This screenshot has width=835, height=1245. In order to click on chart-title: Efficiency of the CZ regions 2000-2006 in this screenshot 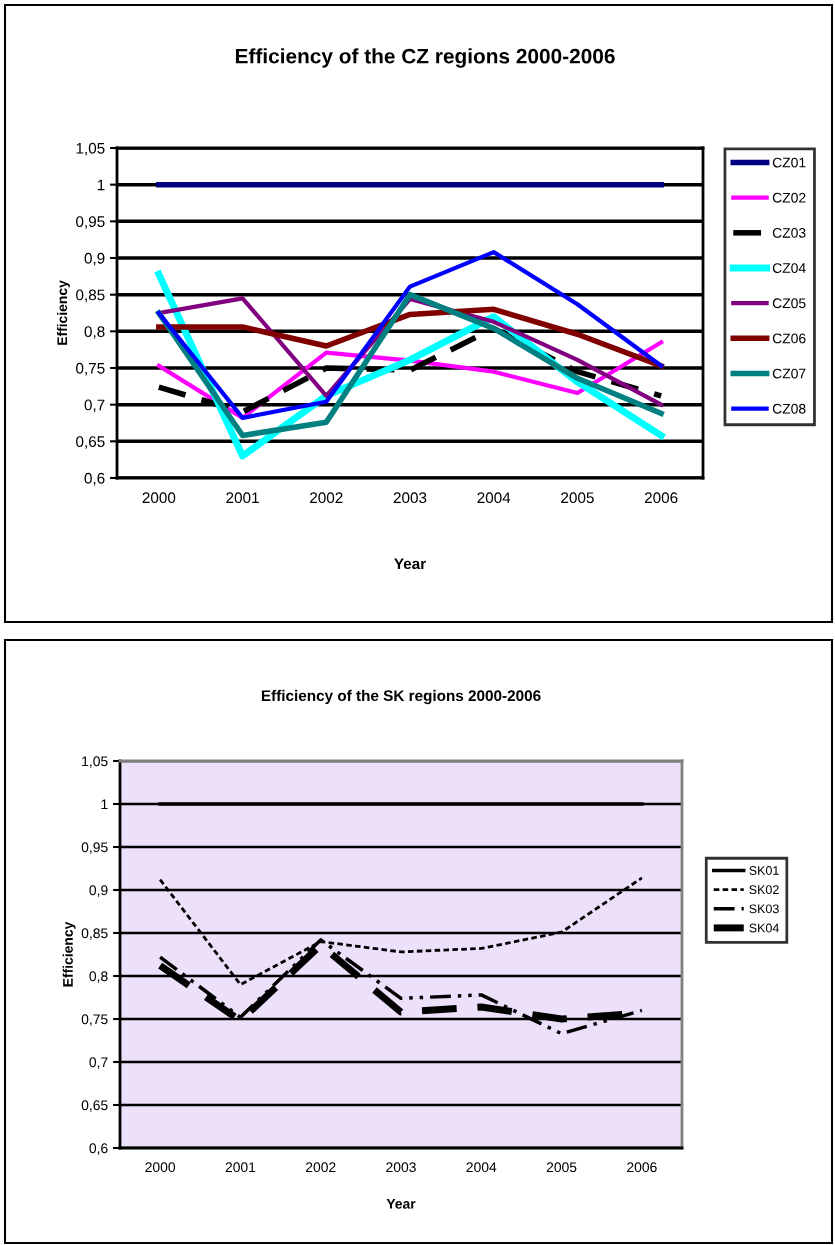, I will do `click(425, 58)`.